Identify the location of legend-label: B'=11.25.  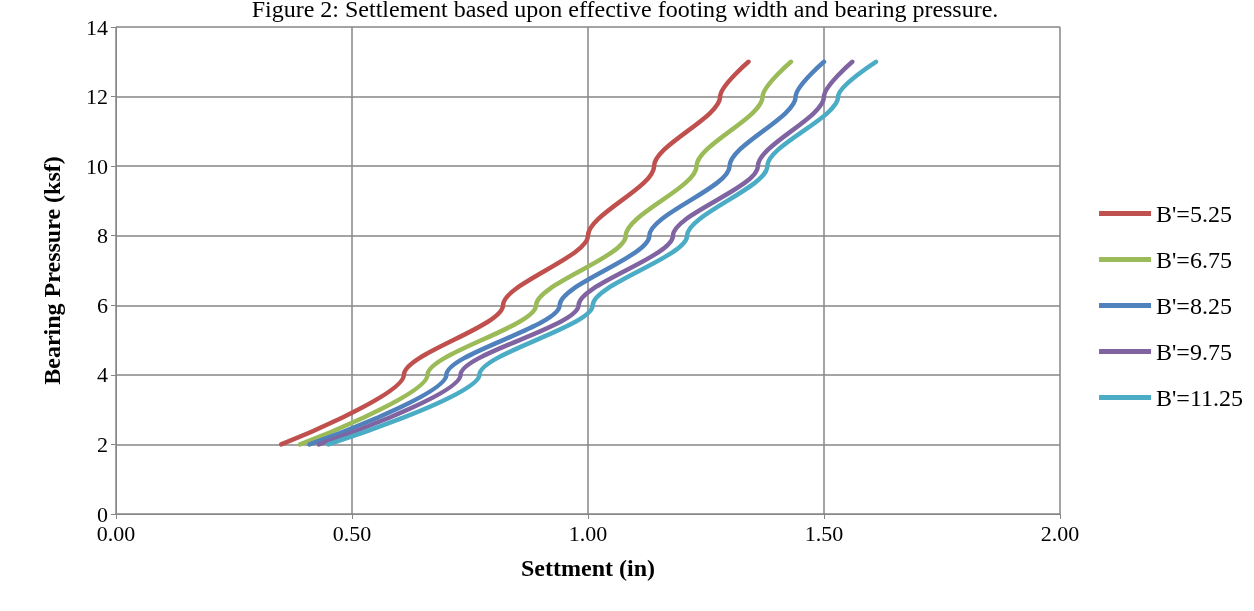
(1200, 397).